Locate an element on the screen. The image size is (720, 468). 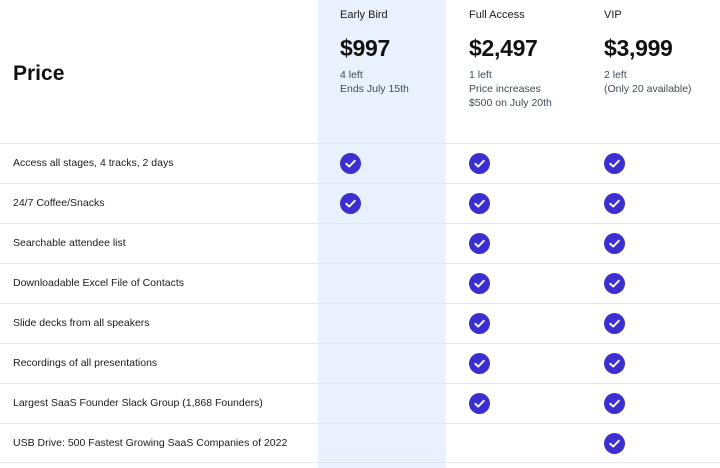
plan-price: $2,497 is located at coordinates (503, 48).